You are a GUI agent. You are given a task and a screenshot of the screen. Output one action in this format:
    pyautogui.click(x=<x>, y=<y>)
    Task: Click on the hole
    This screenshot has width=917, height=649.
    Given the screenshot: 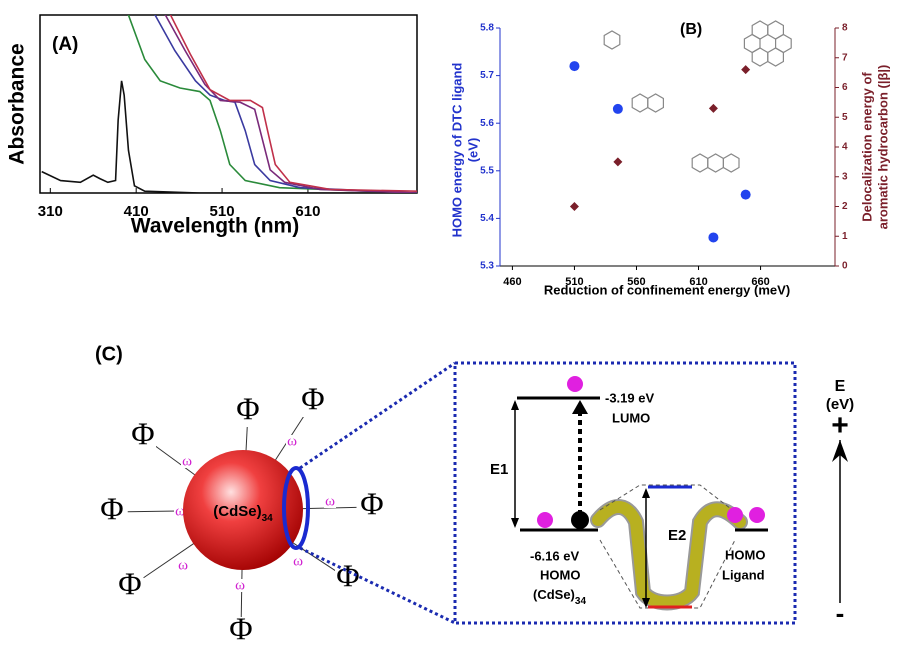 What is the action you would take?
    pyautogui.click(x=580, y=520)
    